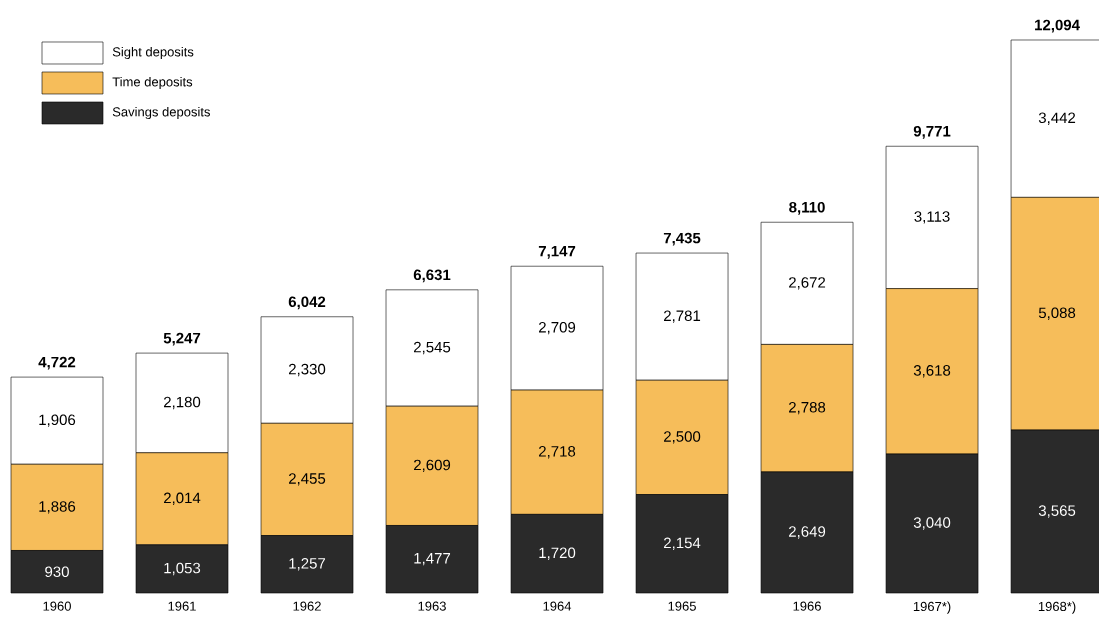  I want to click on data-label: 3,565, so click(1057, 511).